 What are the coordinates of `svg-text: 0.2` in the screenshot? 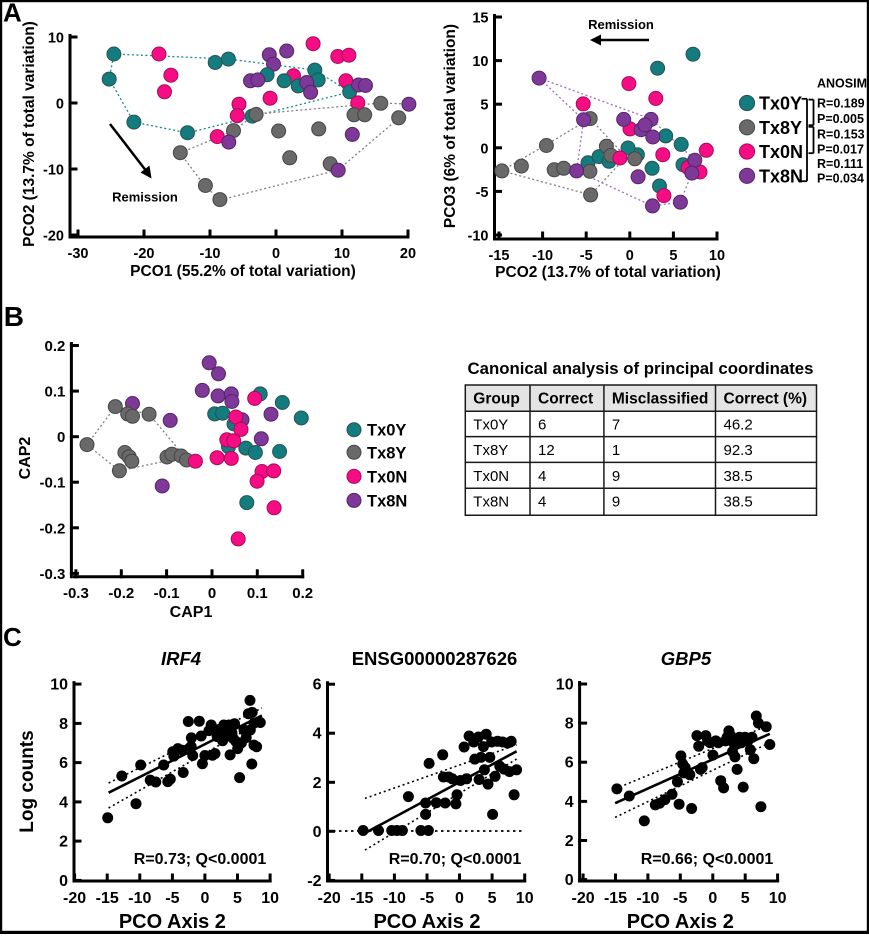 It's located at (302, 593).